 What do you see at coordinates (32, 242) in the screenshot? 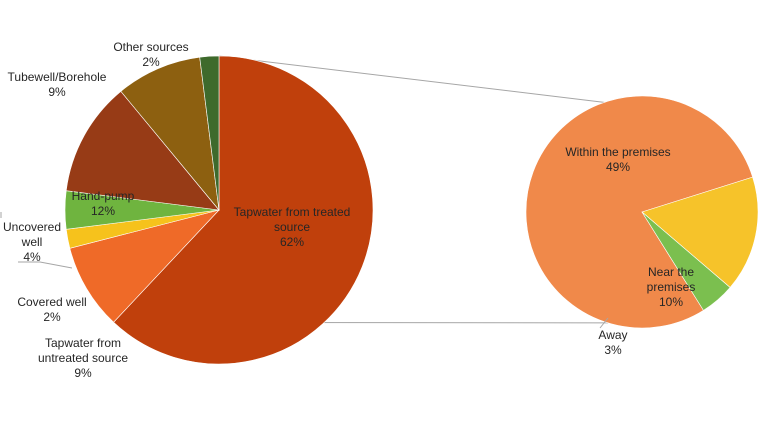
I see `main-label-uncovered-well: Uncovered well 4%` at bounding box center [32, 242].